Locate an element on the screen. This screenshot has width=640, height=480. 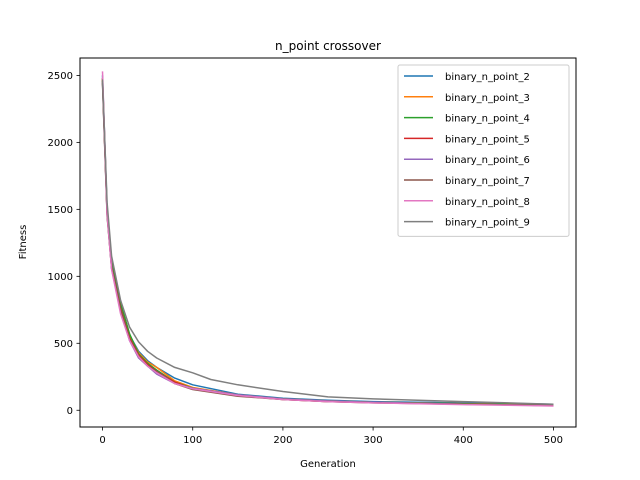
x-axis-label: Generation is located at coordinates (328, 464).